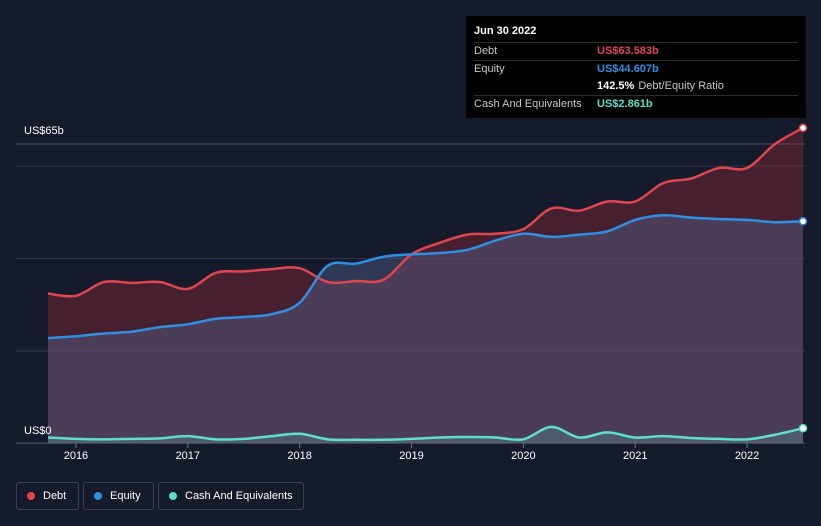 This screenshot has width=821, height=526. What do you see at coordinates (523, 456) in the screenshot?
I see `x-tick-label: 2020` at bounding box center [523, 456].